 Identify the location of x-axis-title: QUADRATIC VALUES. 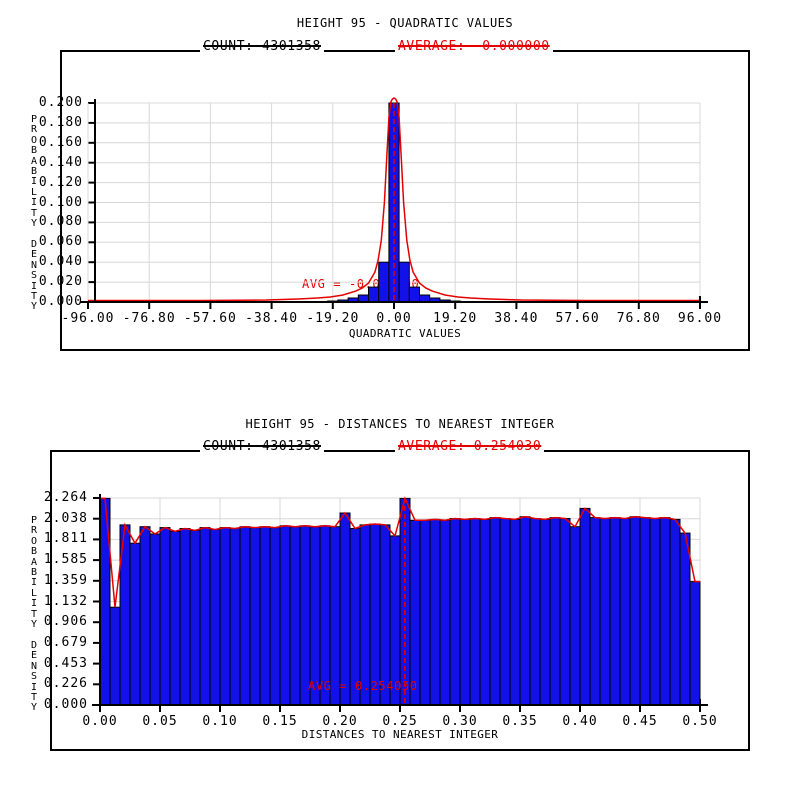
(405, 333).